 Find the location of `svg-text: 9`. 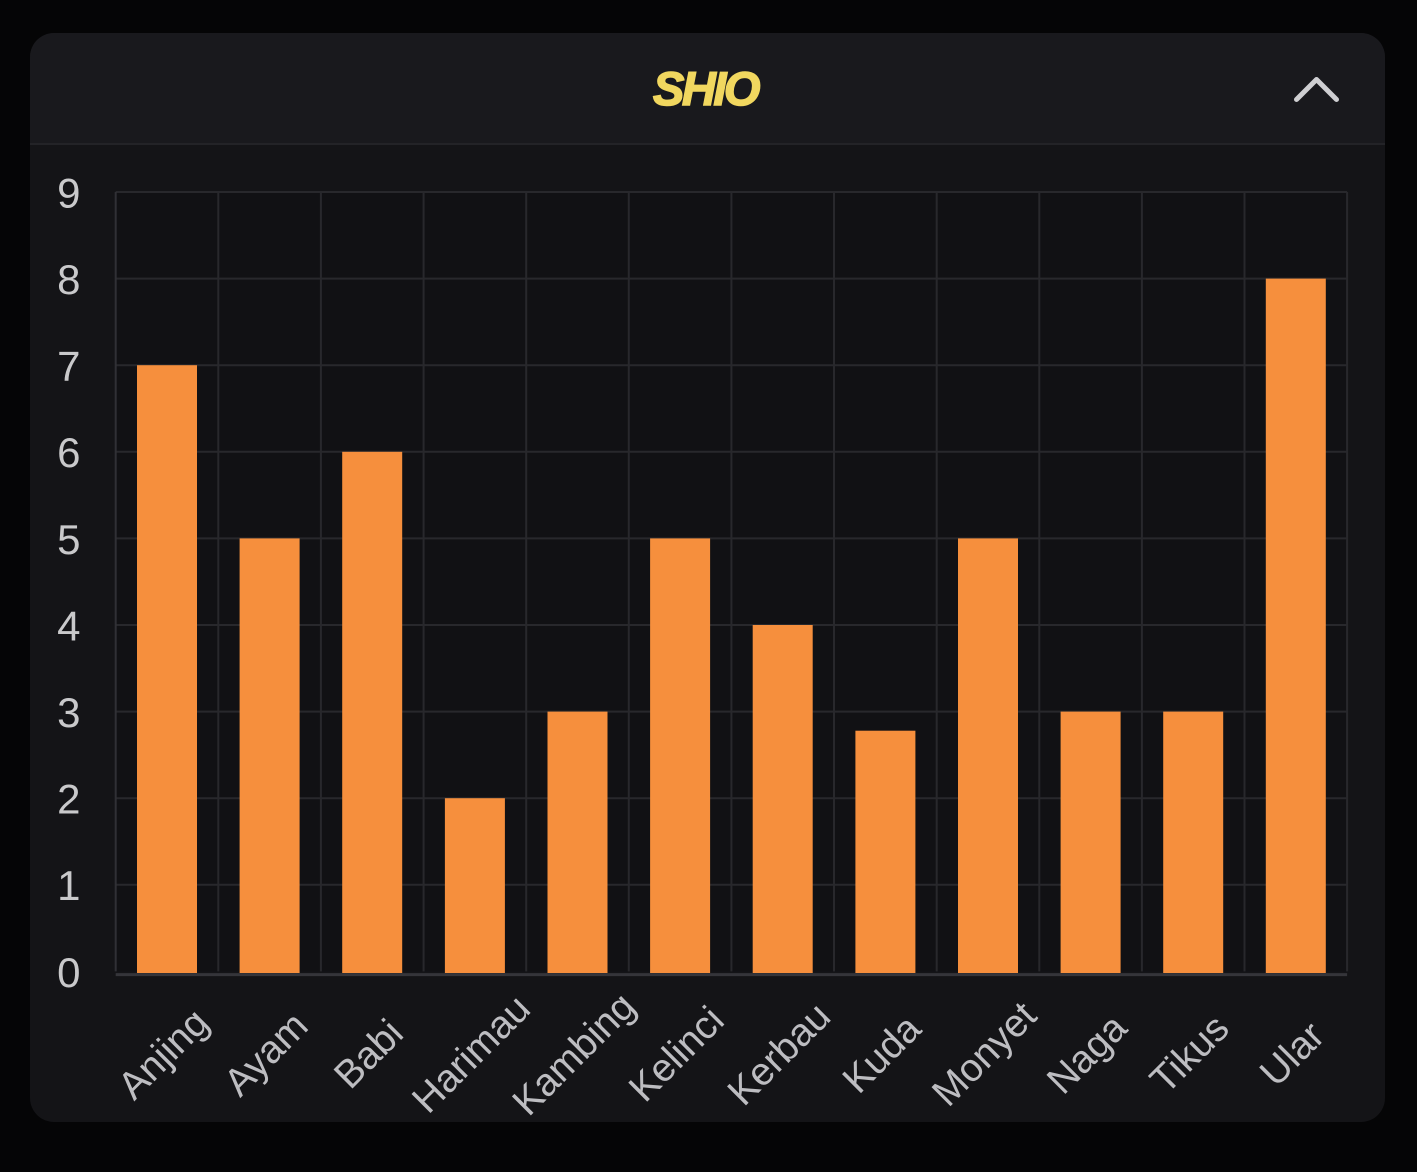

svg-text: 9 is located at coordinates (68, 192).